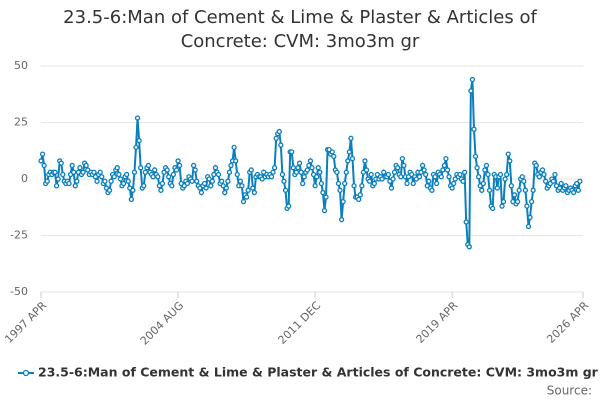 The width and height of the screenshot is (600, 400). Describe the element at coordinates (162, 323) in the screenshot. I see `x-tick-label: 2004 AUG` at that location.